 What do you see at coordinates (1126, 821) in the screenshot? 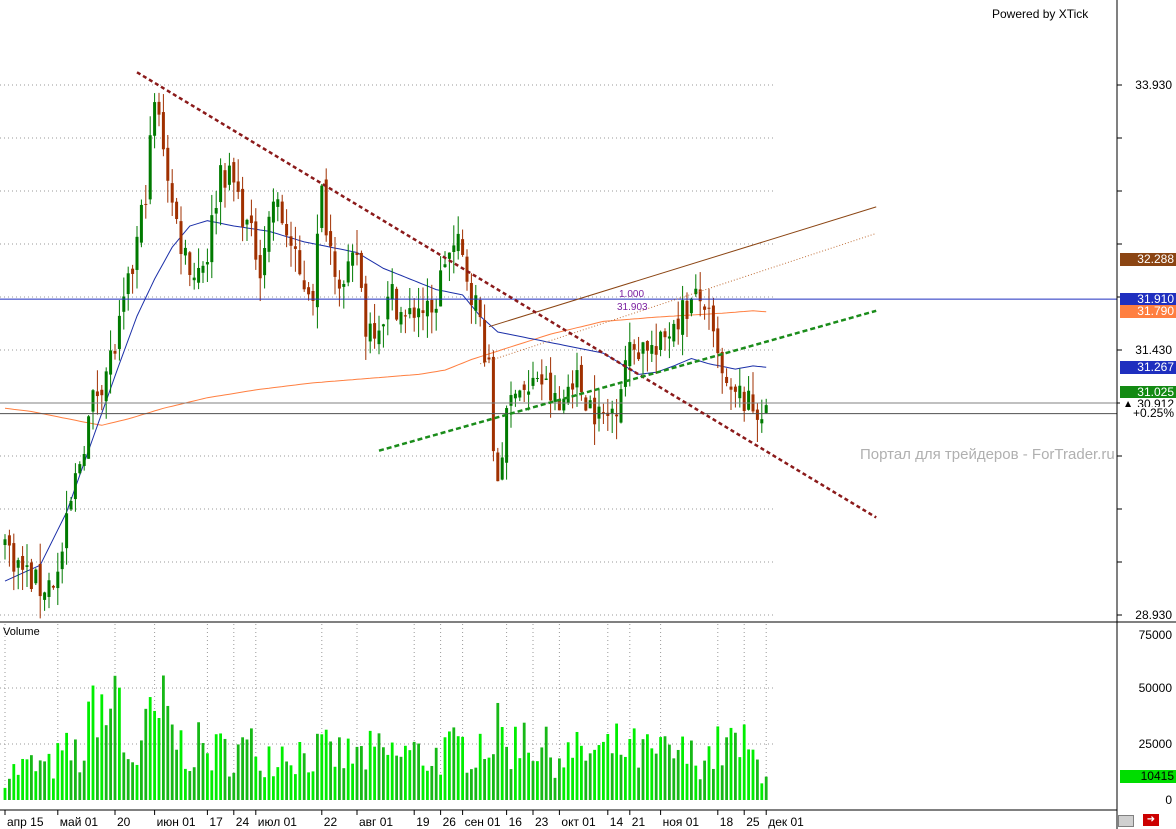
I see `link-button` at bounding box center [1126, 821].